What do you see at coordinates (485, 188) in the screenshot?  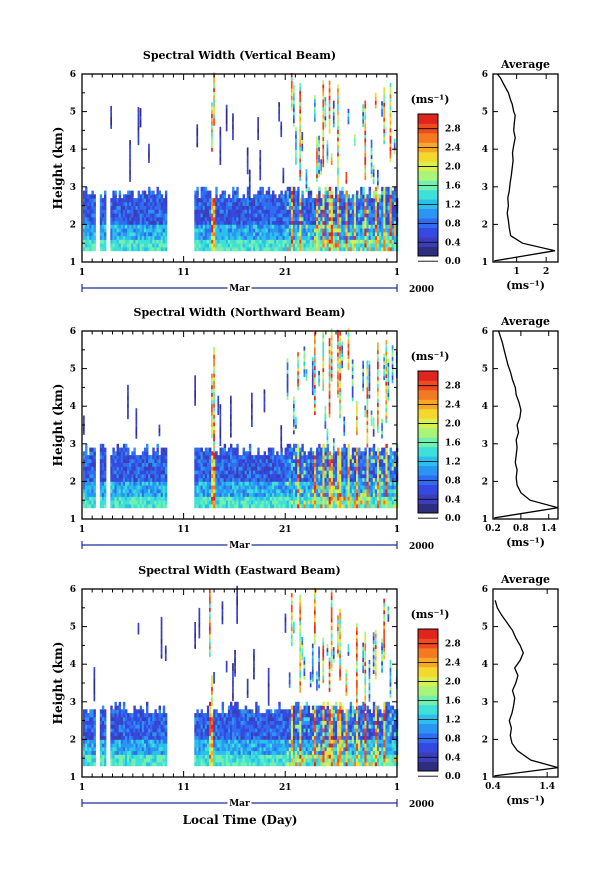 I see `avg-y-tick-label: 3` at bounding box center [485, 188].